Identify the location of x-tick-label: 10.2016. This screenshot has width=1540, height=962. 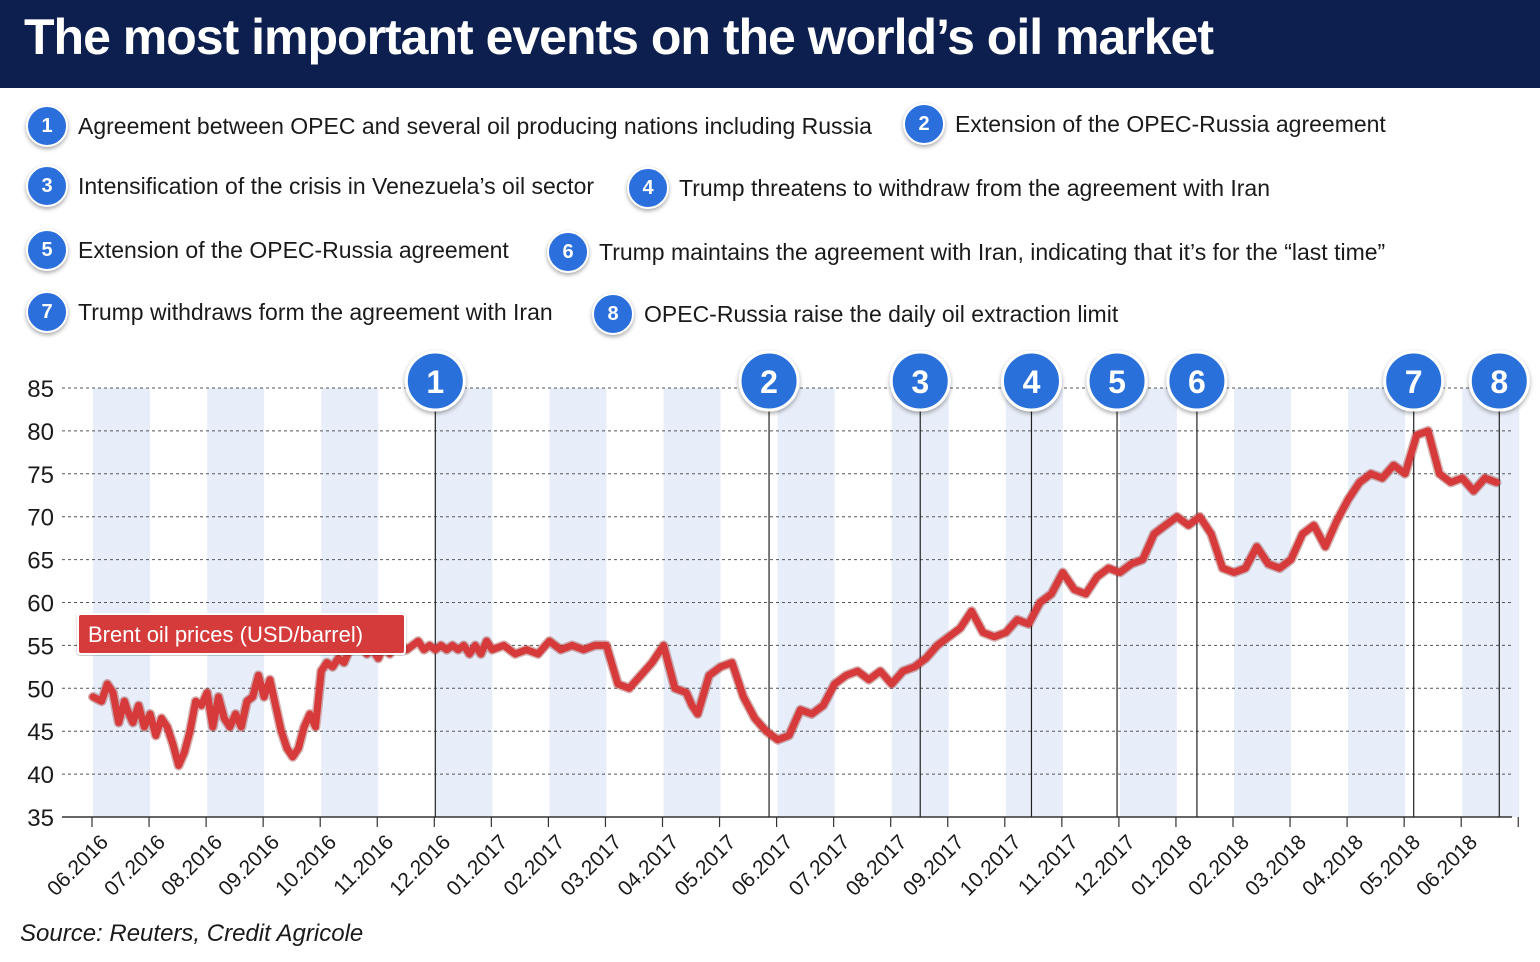
(306, 866).